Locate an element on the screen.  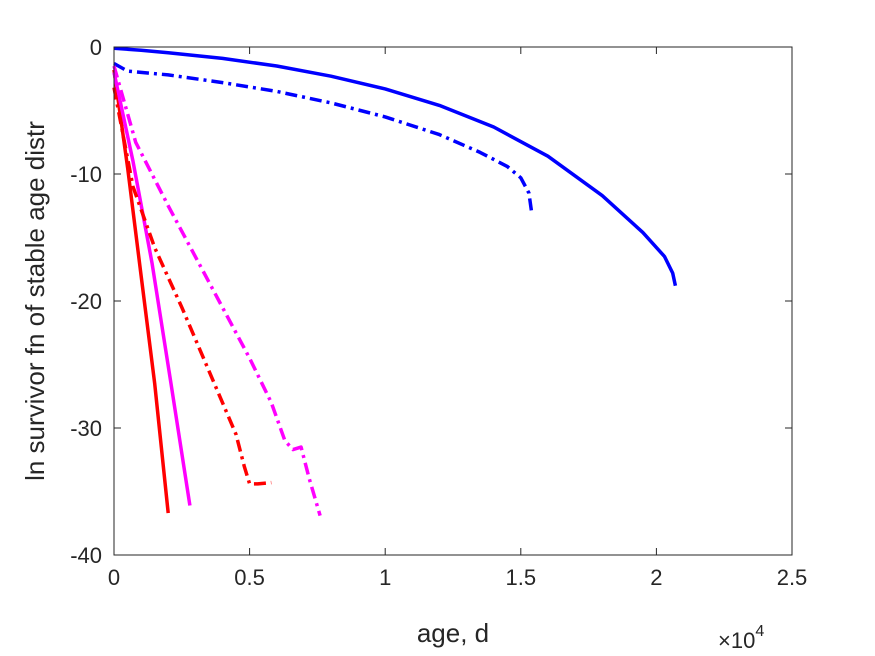
y-tick-label: 0 is located at coordinates (96, 47).